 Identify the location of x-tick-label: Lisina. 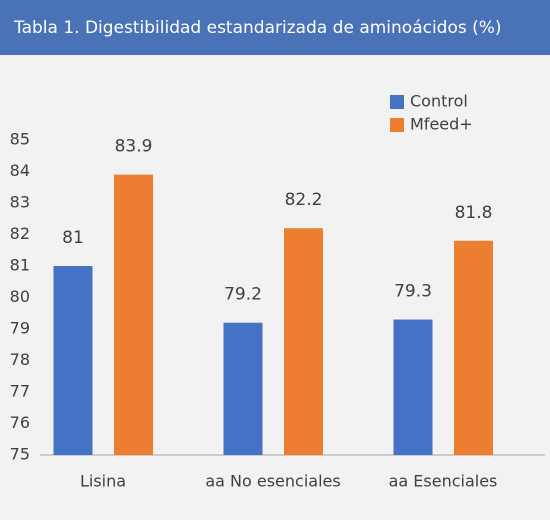
(103, 481).